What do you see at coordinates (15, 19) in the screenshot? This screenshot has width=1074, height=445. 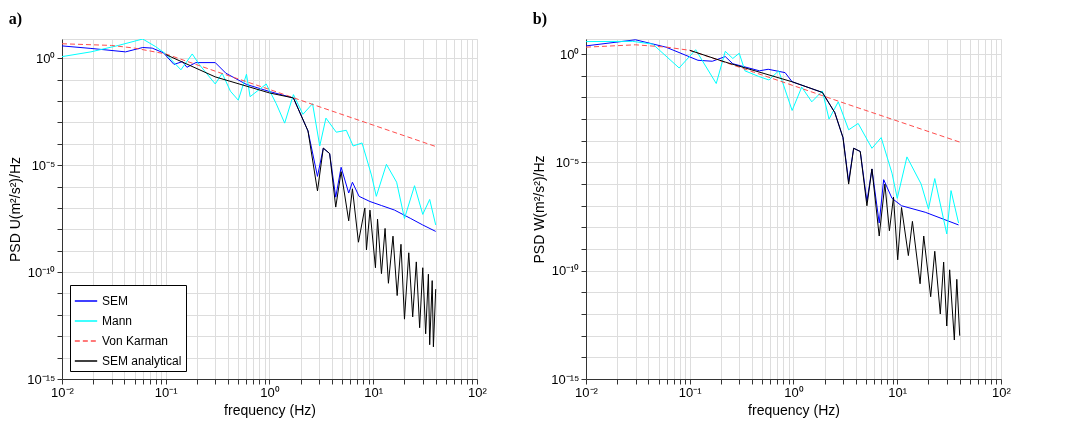 I see `chart-title: a)` at bounding box center [15, 19].